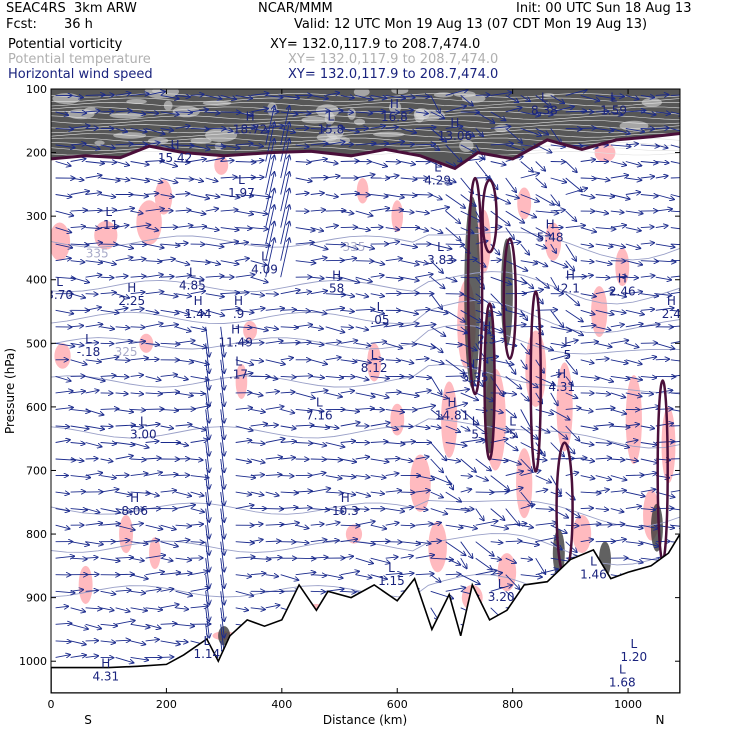 This screenshot has width=740, height=740. What do you see at coordinates (36, 534) in the screenshot?
I see `y-tick-label: 800` at bounding box center [36, 534].